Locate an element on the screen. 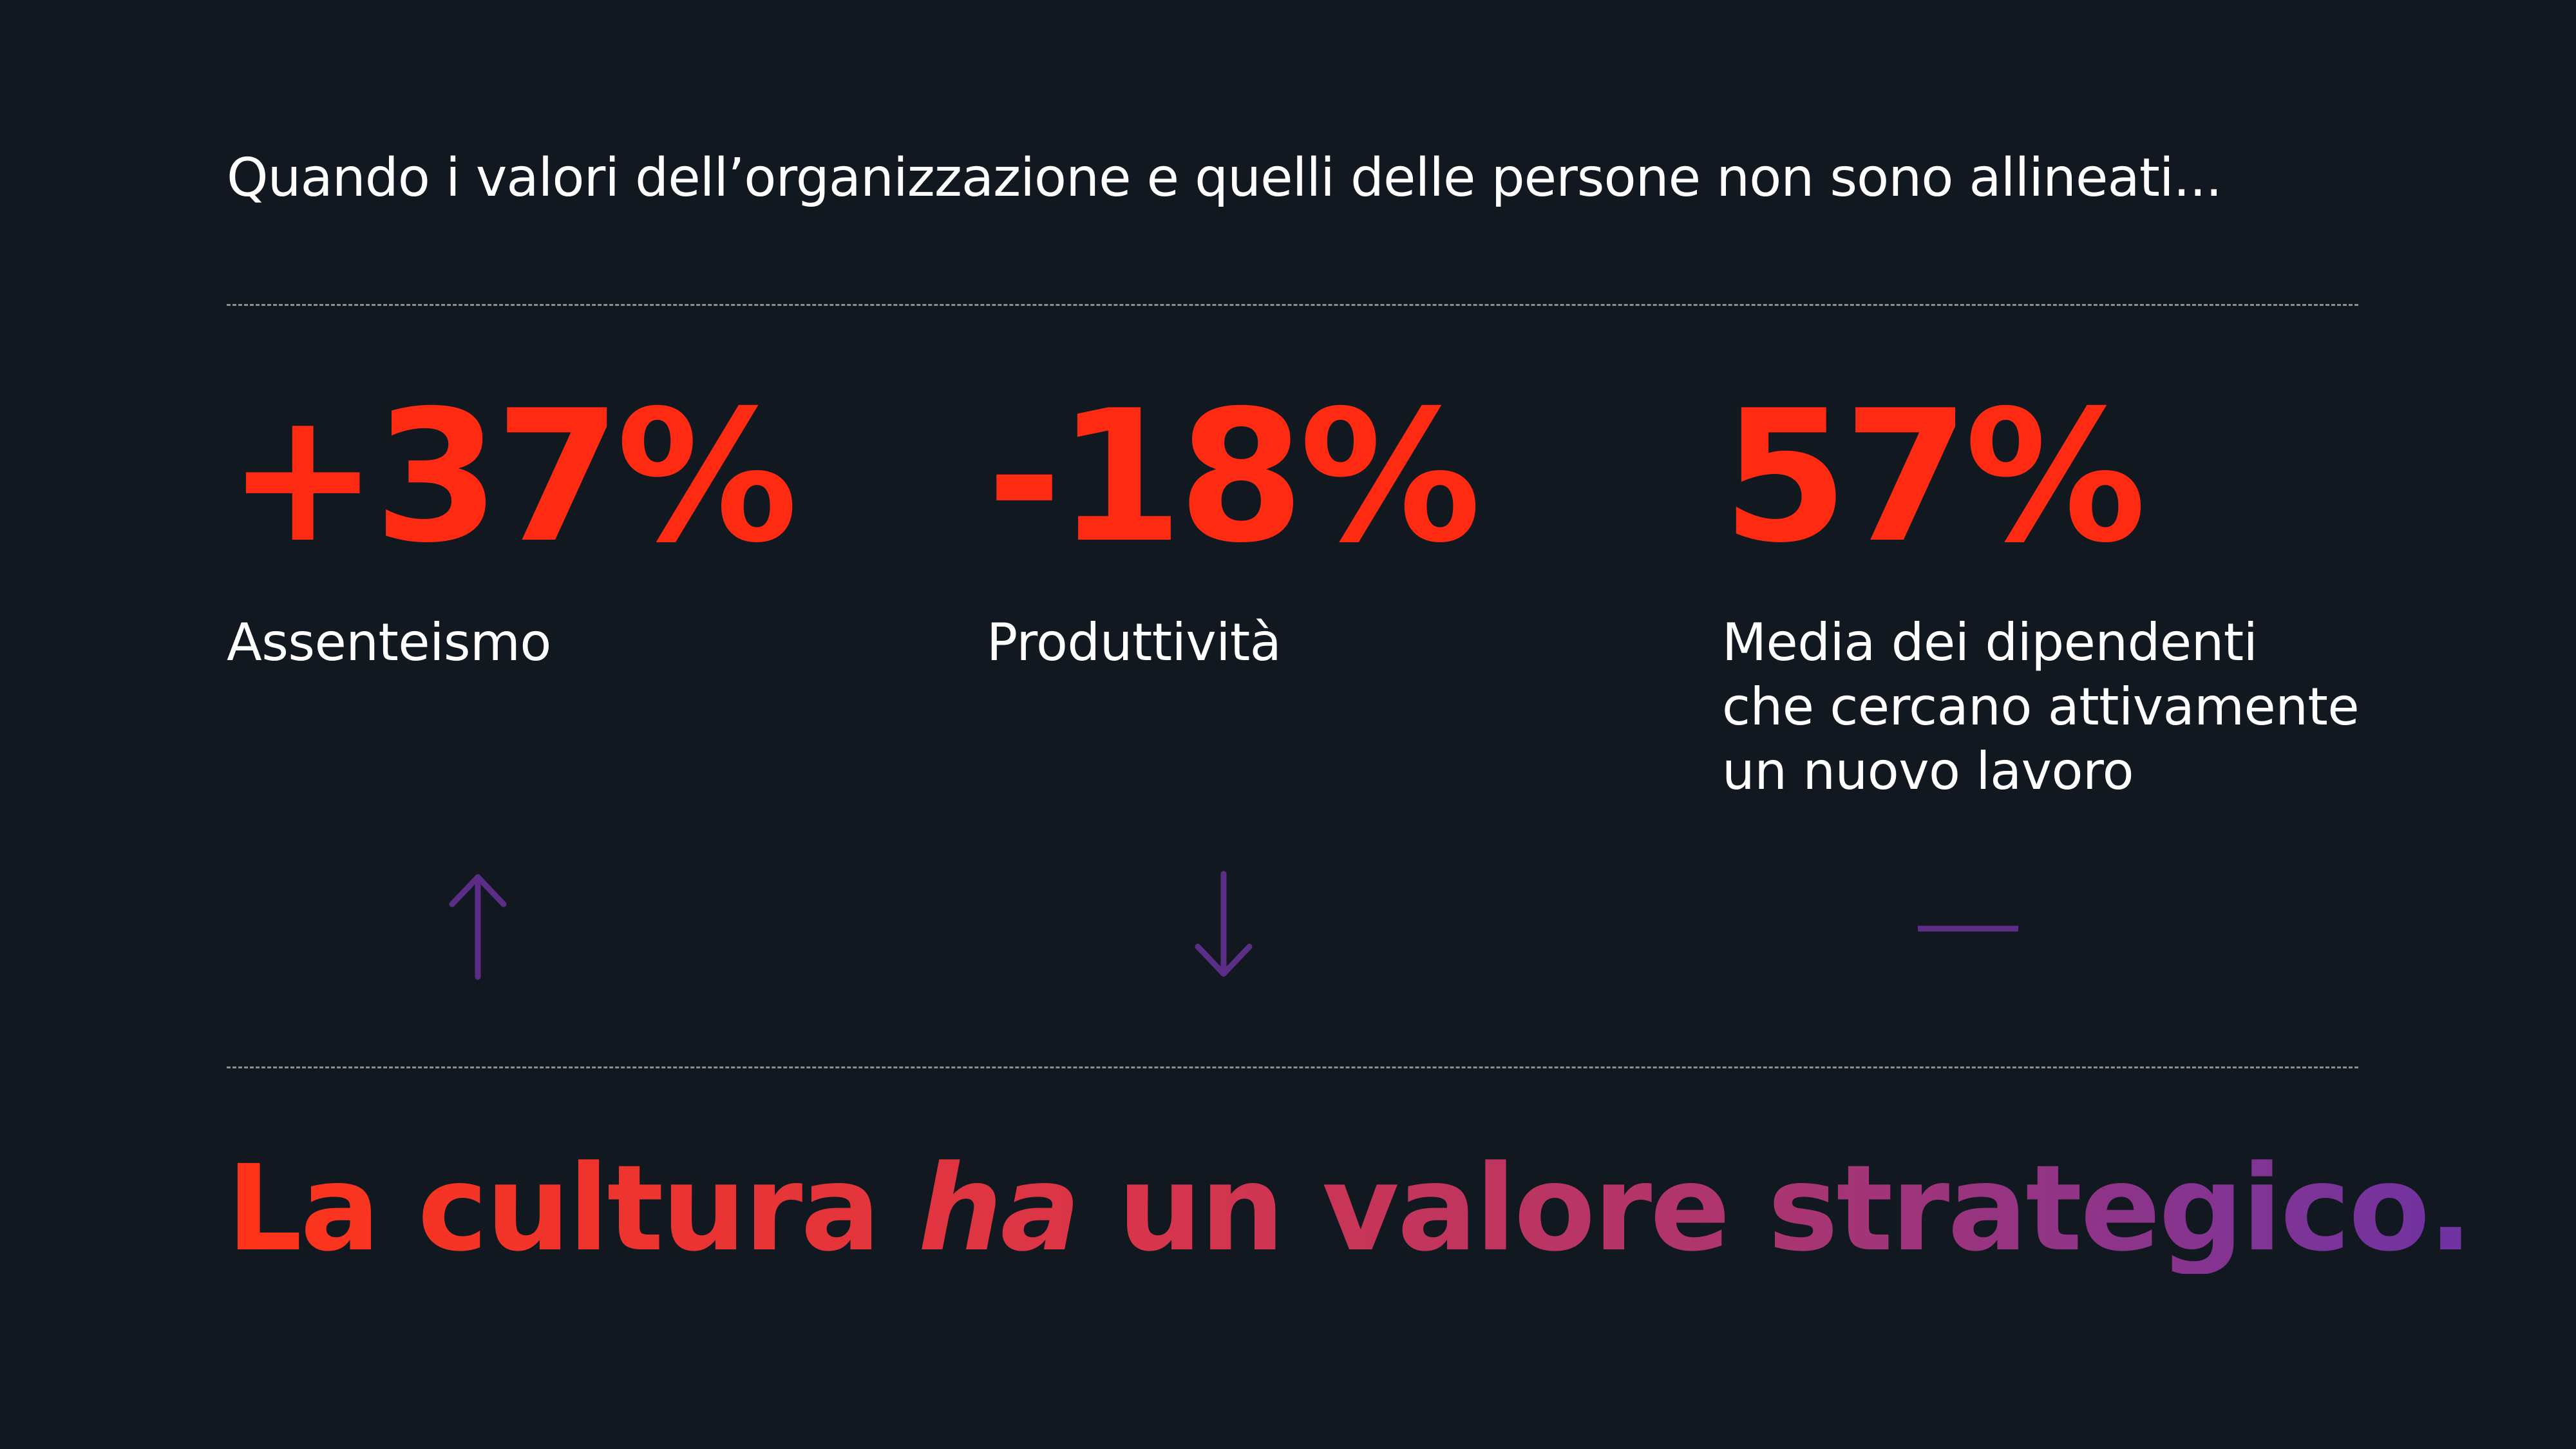 The height and width of the screenshot is (1449, 2576). top-divider is located at coordinates (1292, 305).